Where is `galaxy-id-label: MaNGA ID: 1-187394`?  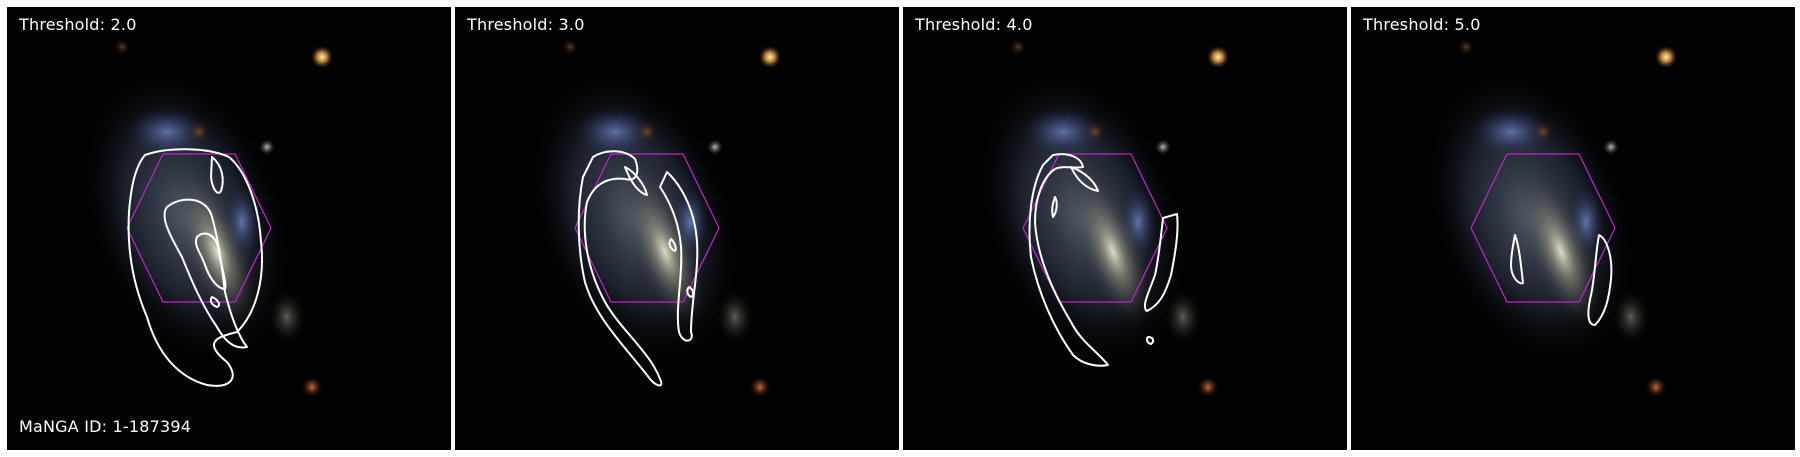
galaxy-id-label: MaNGA ID: 1-187394 is located at coordinates (105, 426).